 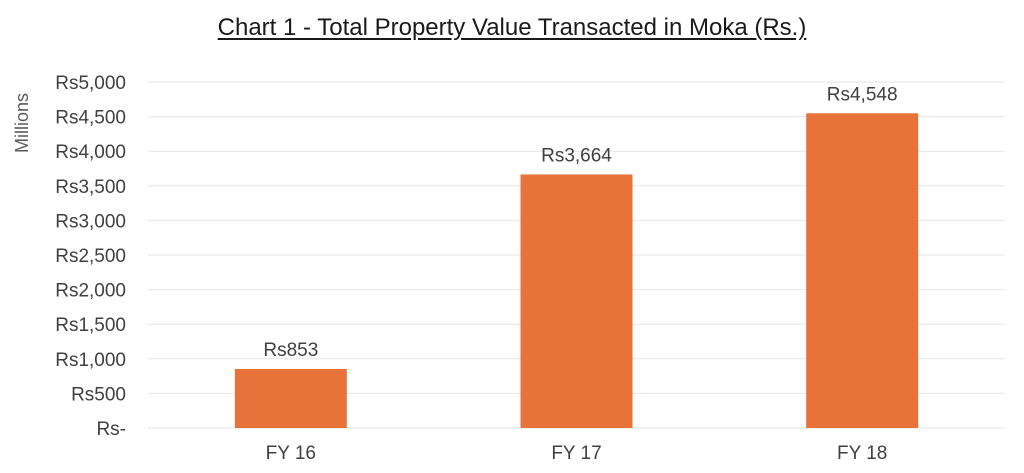 I want to click on y-tick-label: Rs4,000, so click(x=90, y=152).